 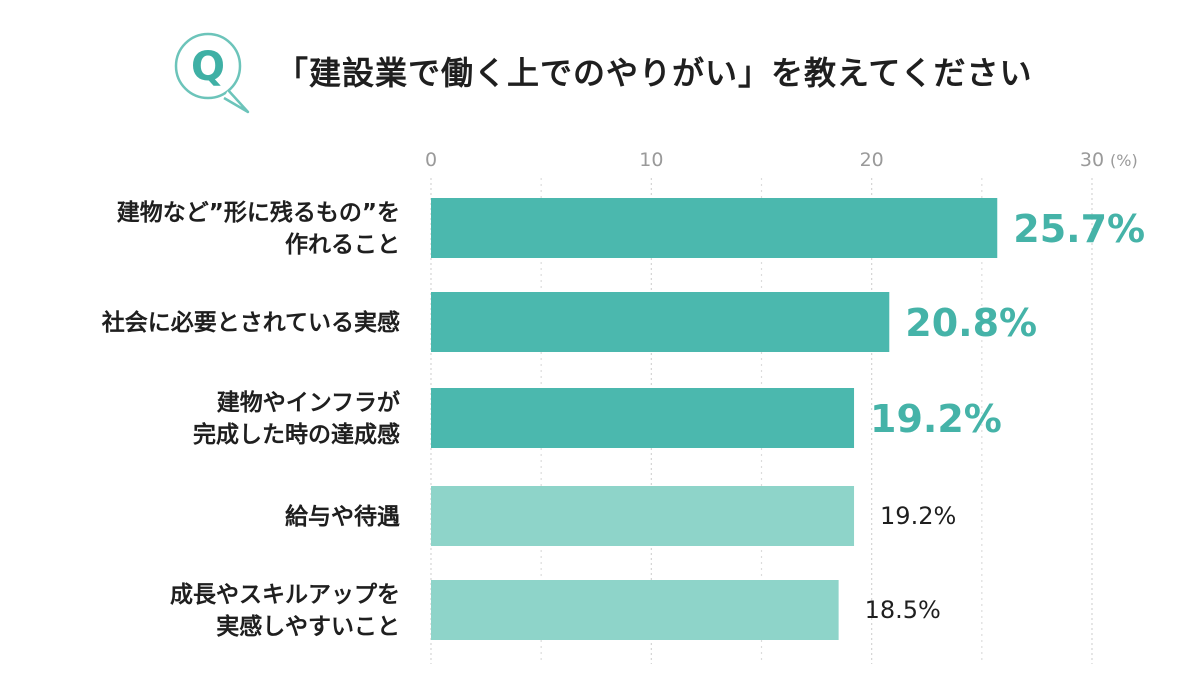 I want to click on question-header: Q 「建設業で働く上でのやりがい」を教えてください, so click(x=668, y=73).